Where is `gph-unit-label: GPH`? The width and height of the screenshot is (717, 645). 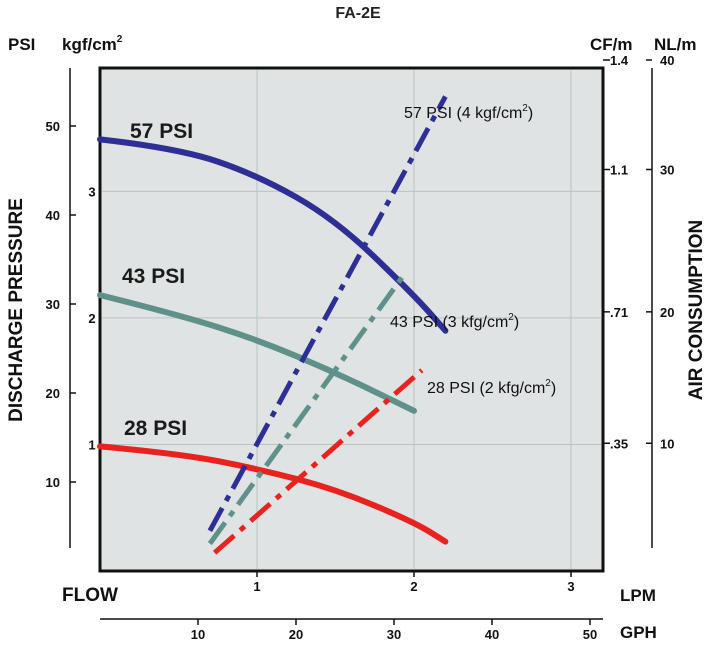 gph-unit-label: GPH is located at coordinates (638, 632).